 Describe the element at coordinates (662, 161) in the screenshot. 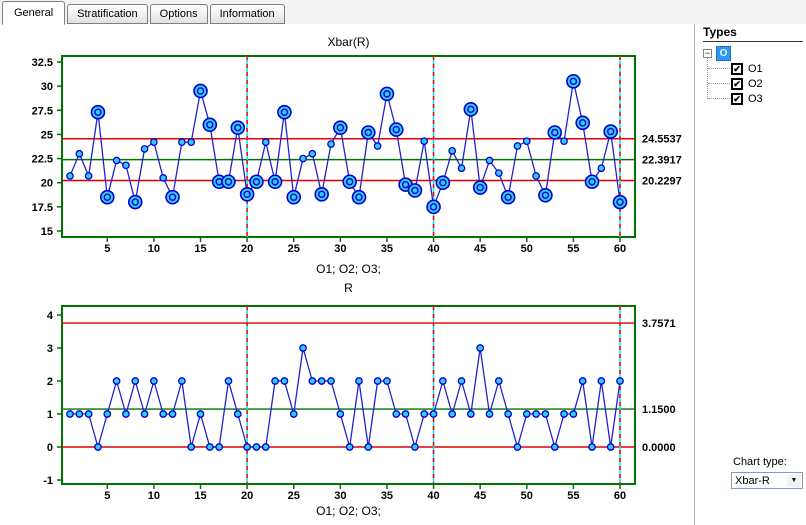

I see `svg-text: 22.3917` at that location.